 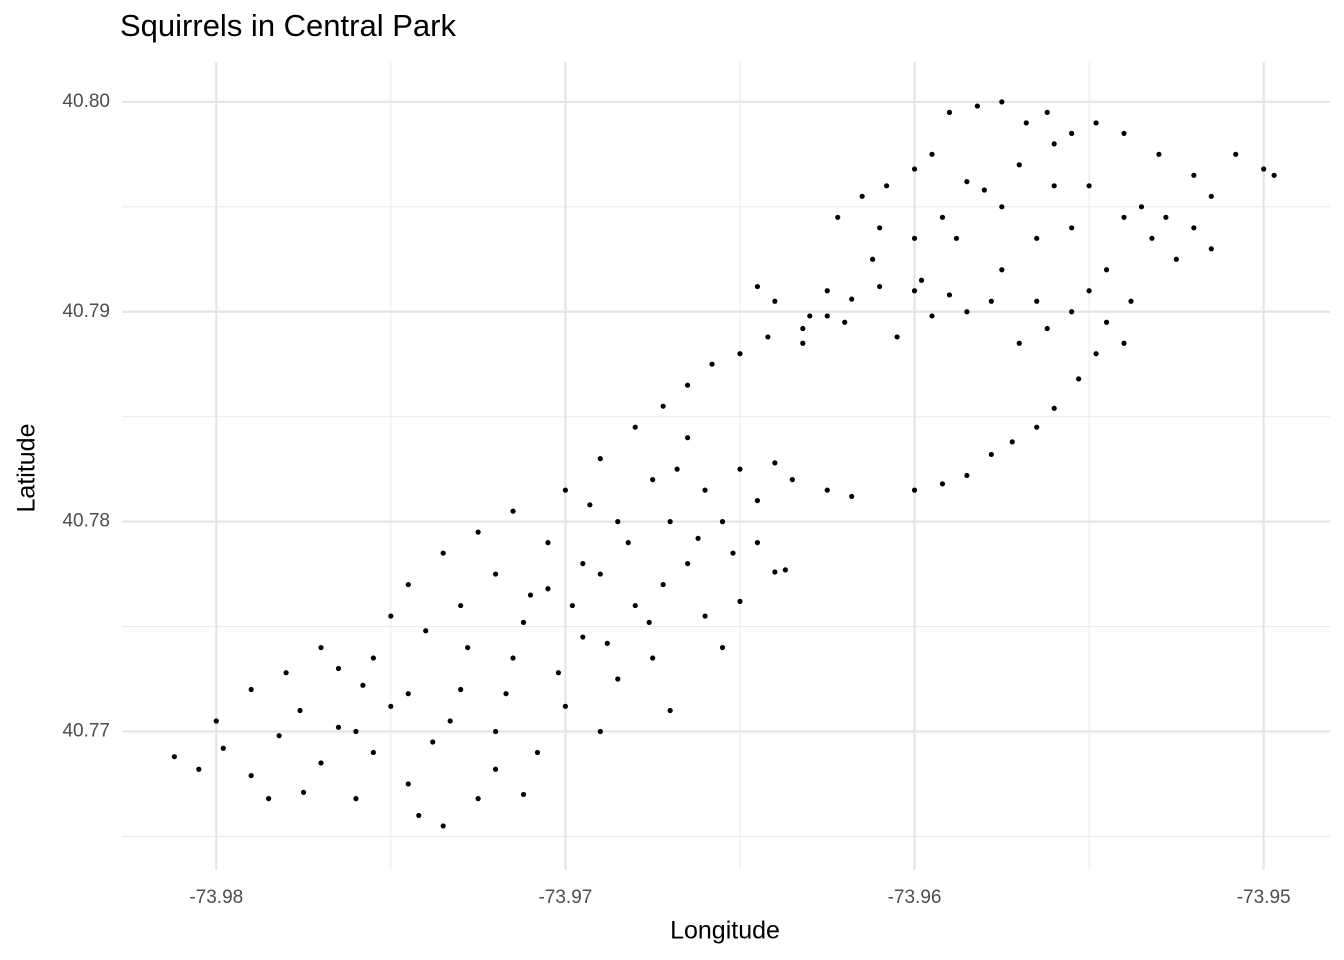 What do you see at coordinates (216, 897) in the screenshot?
I see `x-tick-label: -73.98` at bounding box center [216, 897].